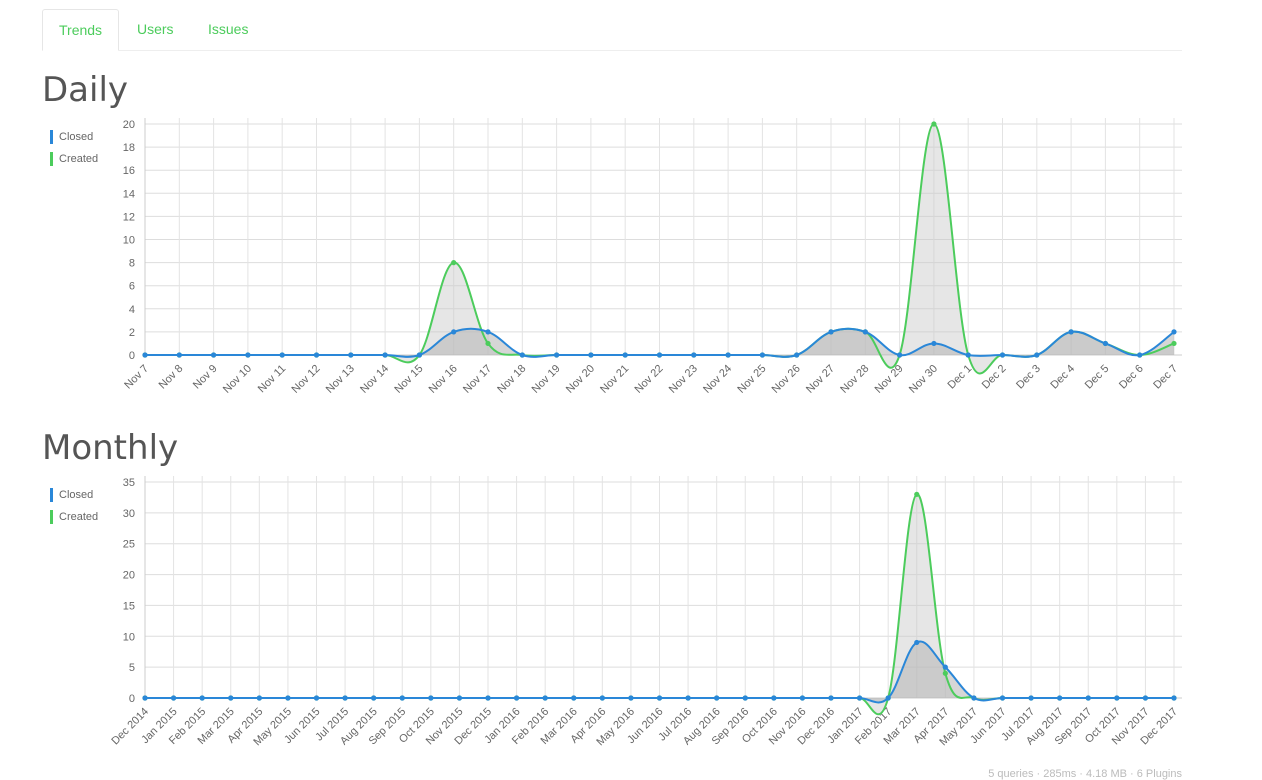  Describe the element at coordinates (81, 30) in the screenshot. I see `tab-trends: Trends` at that location.